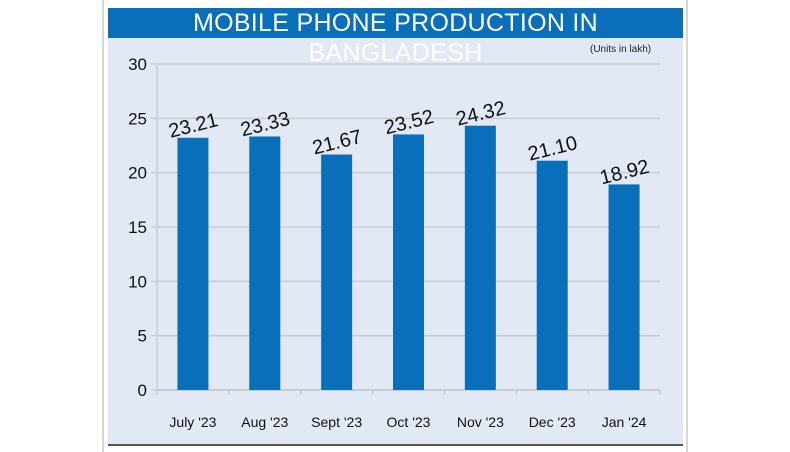  What do you see at coordinates (395, 37) in the screenshot?
I see `chart-title: MOBILE PHONE PRODUCTION IN BANGLADESH` at bounding box center [395, 37].